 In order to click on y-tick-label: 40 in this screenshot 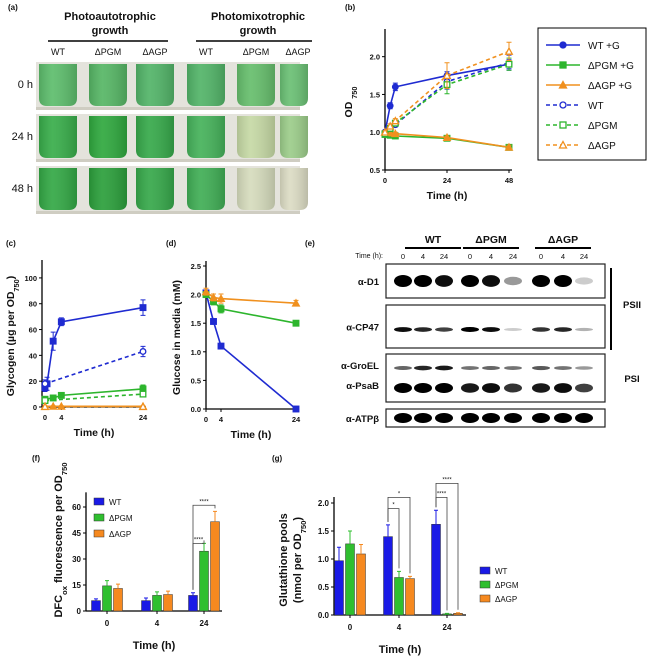, I will do `click(33, 355)`.